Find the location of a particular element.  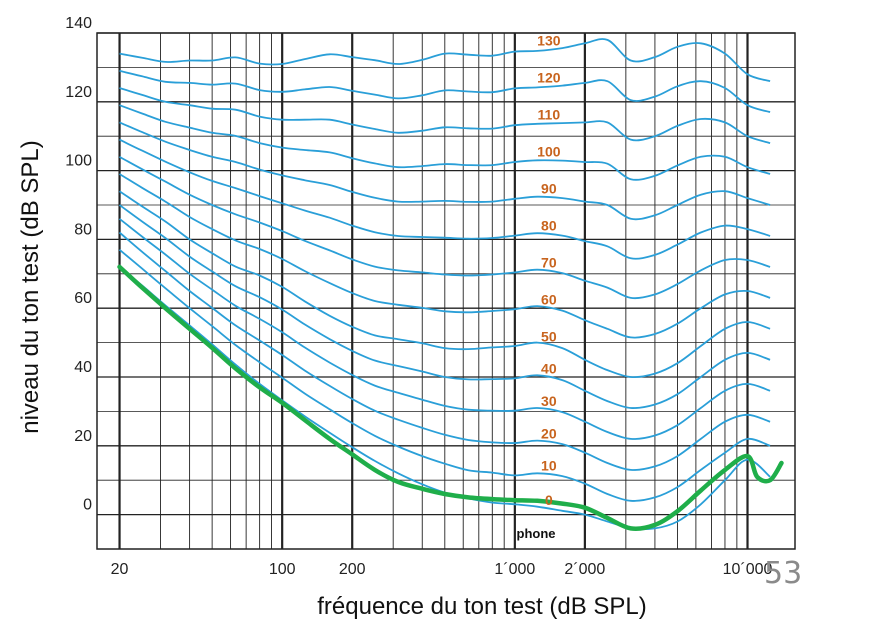

phon-label-130: 130 is located at coordinates (549, 41).